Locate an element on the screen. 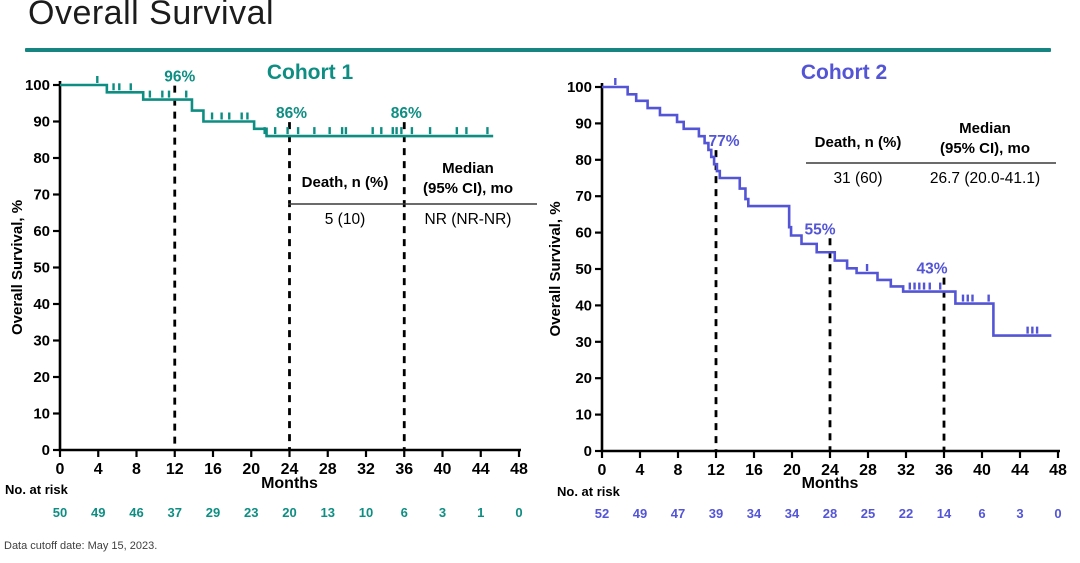 The image size is (1080, 563). data-cutoff-note: Data cutoff date: May 15, 2023. is located at coordinates (81, 546).